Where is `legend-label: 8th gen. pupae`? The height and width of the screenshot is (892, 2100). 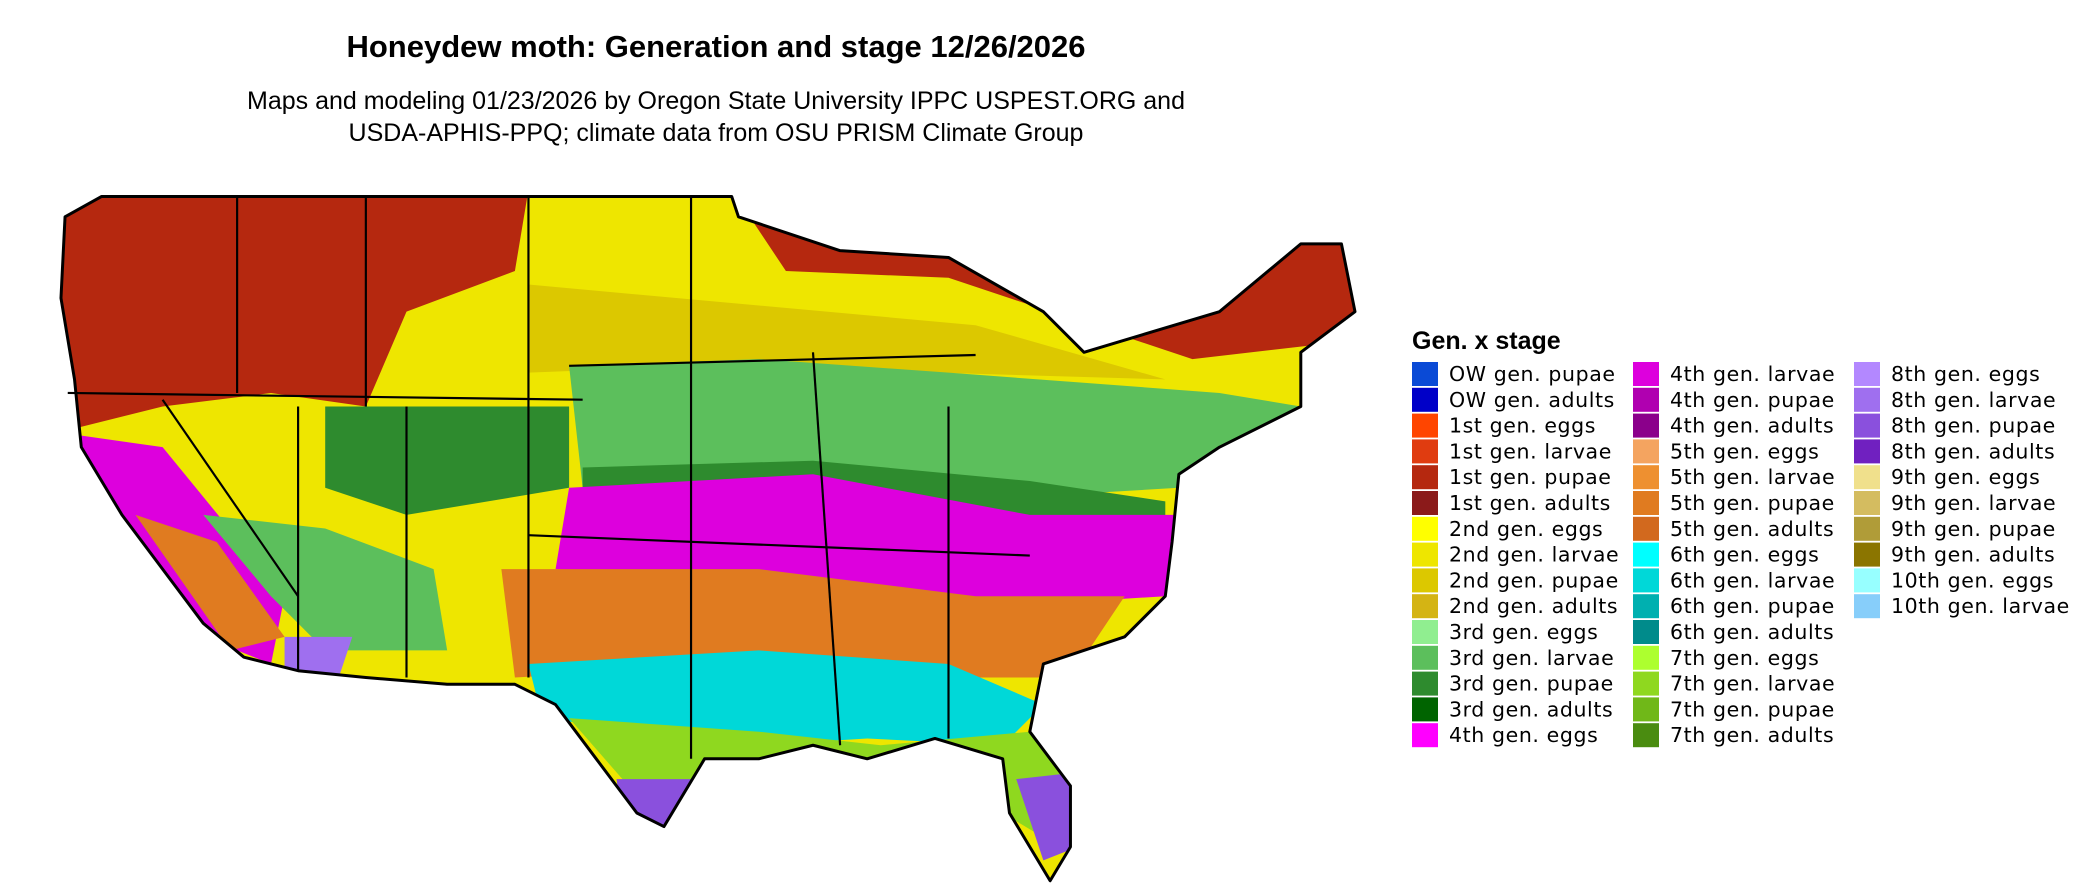
legend-label: 8th gen. pupae is located at coordinates (1973, 426).